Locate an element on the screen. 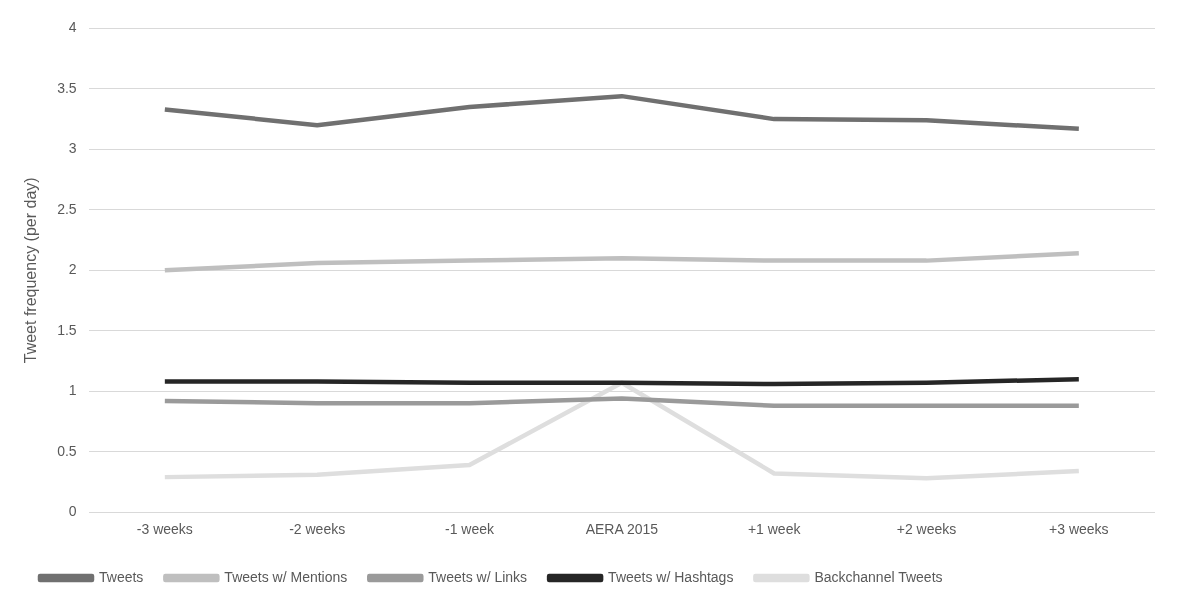 This screenshot has height=613, width=1183. legend-label: Tweets is located at coordinates (121, 576).